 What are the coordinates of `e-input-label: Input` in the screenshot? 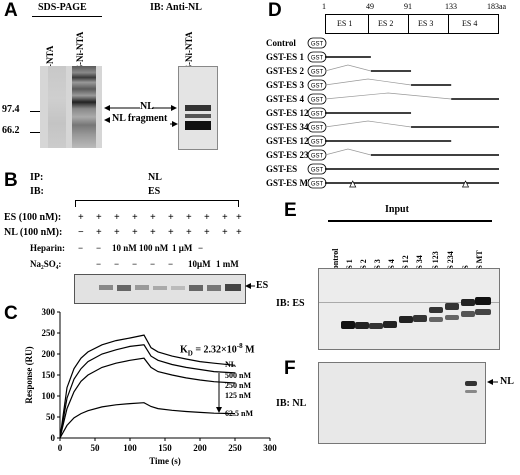 It's located at (397, 209).